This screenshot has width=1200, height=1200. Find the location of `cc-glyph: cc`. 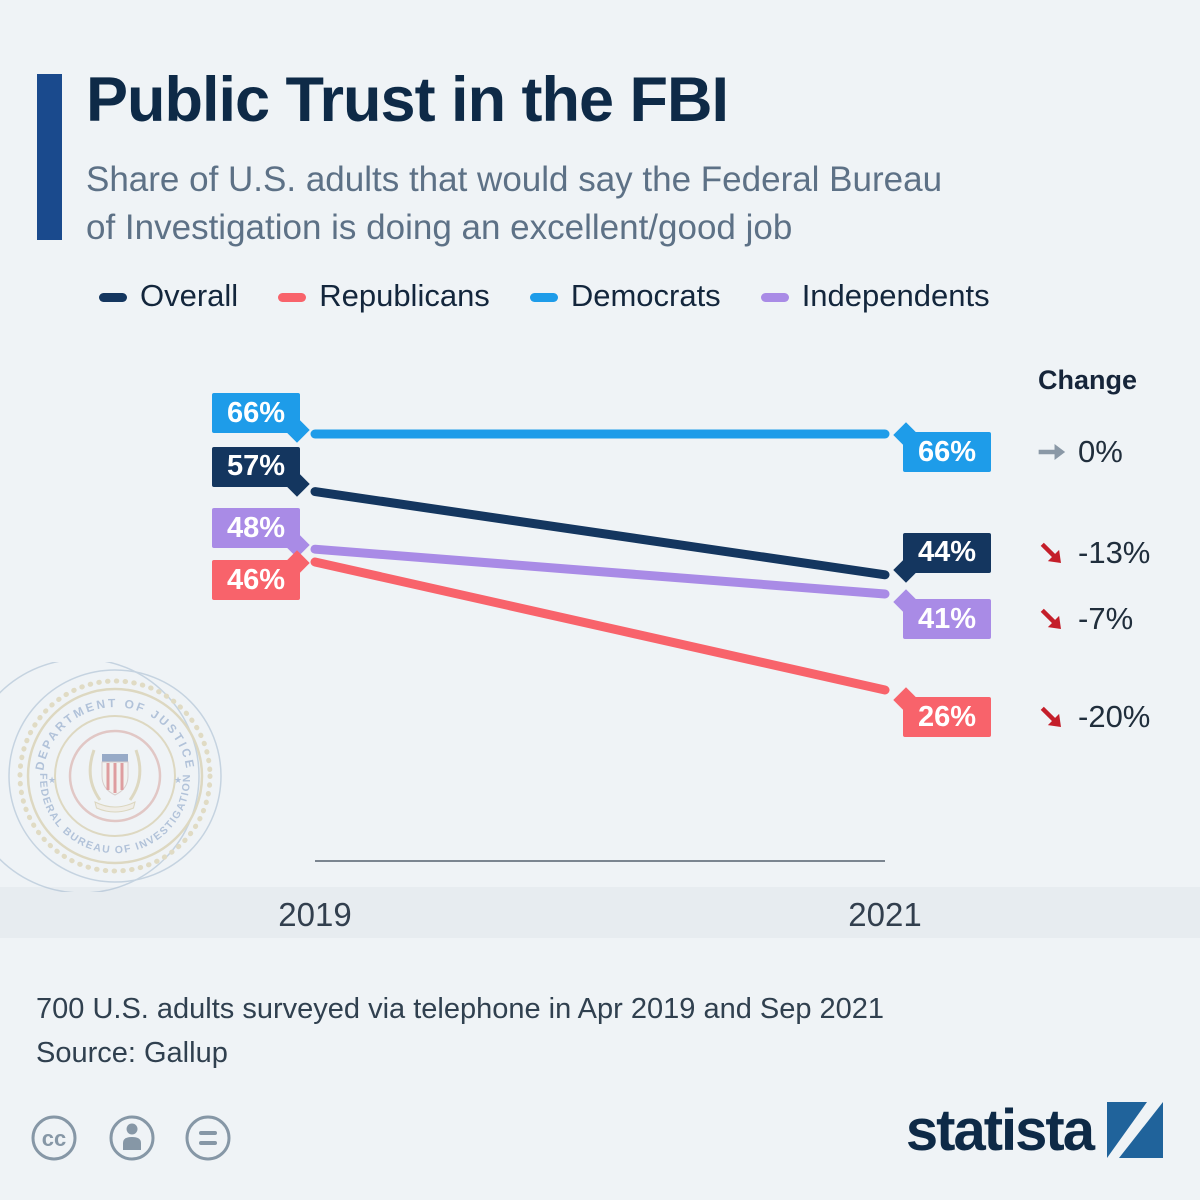

cc-glyph: cc is located at coordinates (54, 1138).